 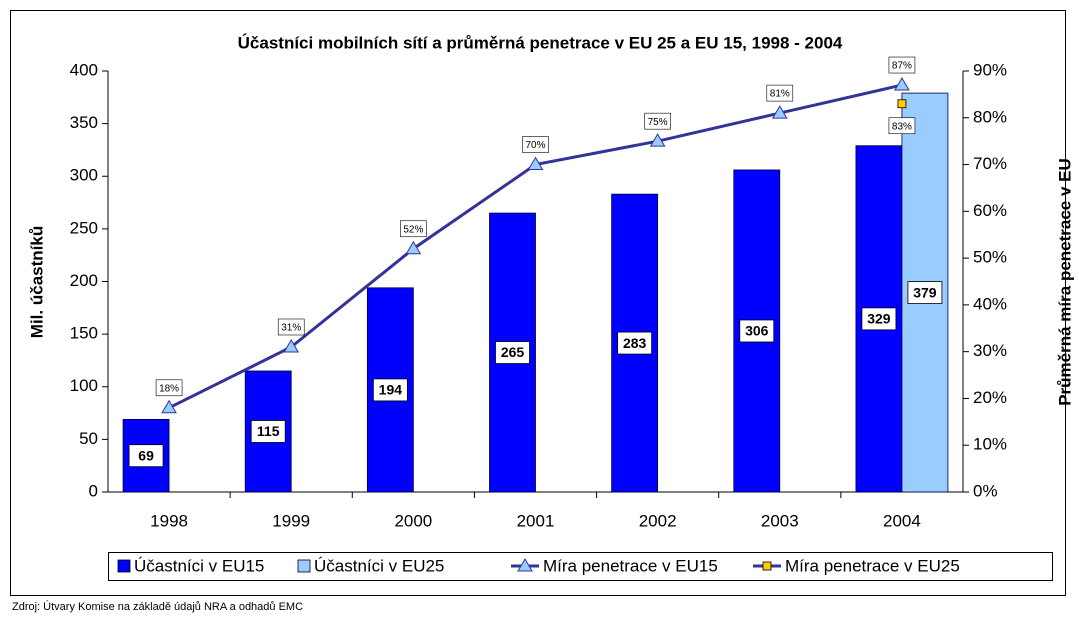 I want to click on y-tick-label: 50, so click(x=88, y=438).